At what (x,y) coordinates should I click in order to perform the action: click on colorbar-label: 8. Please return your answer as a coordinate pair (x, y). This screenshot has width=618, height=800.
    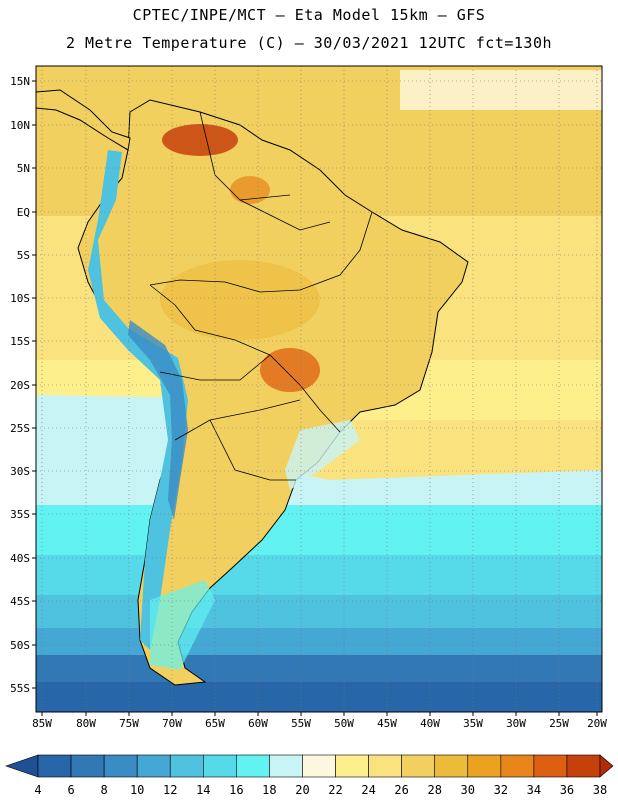
    Looking at the image, I should click on (104, 790).